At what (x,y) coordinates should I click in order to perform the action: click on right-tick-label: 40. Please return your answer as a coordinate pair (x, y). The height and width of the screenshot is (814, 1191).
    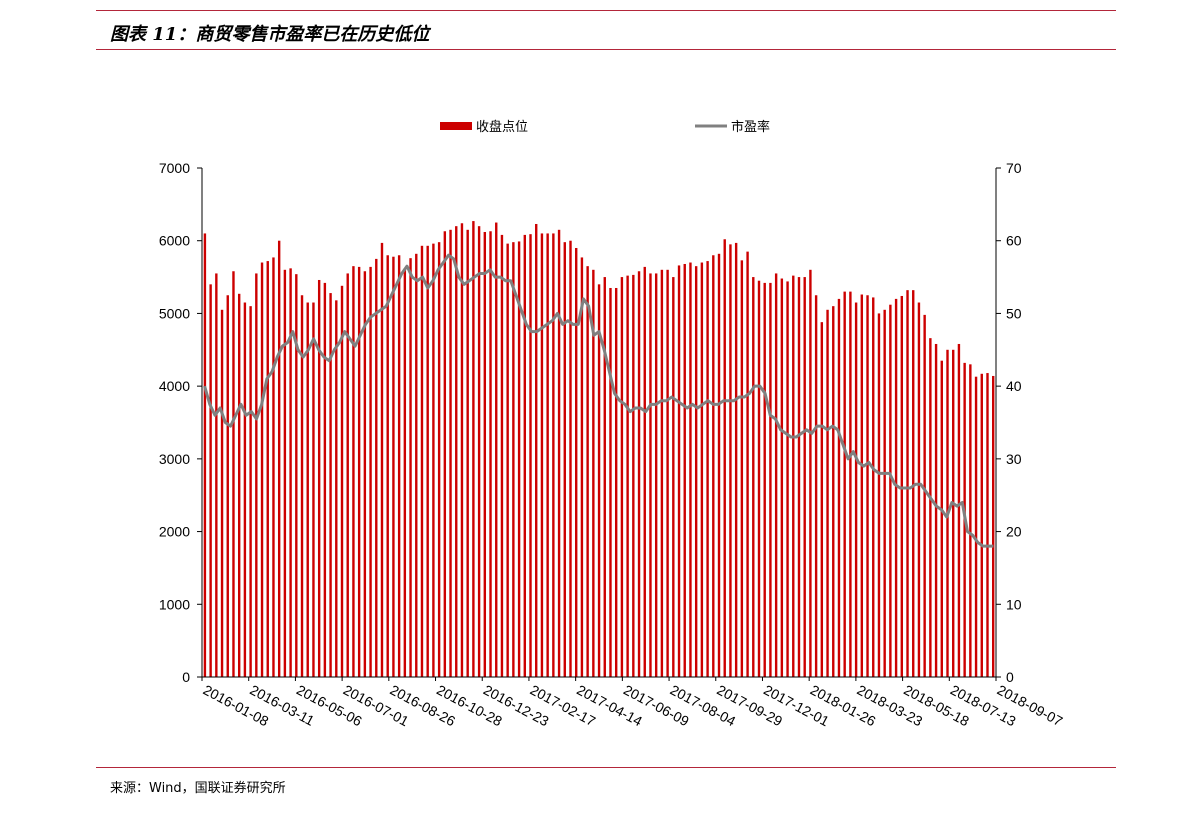
    Looking at the image, I should click on (1014, 386).